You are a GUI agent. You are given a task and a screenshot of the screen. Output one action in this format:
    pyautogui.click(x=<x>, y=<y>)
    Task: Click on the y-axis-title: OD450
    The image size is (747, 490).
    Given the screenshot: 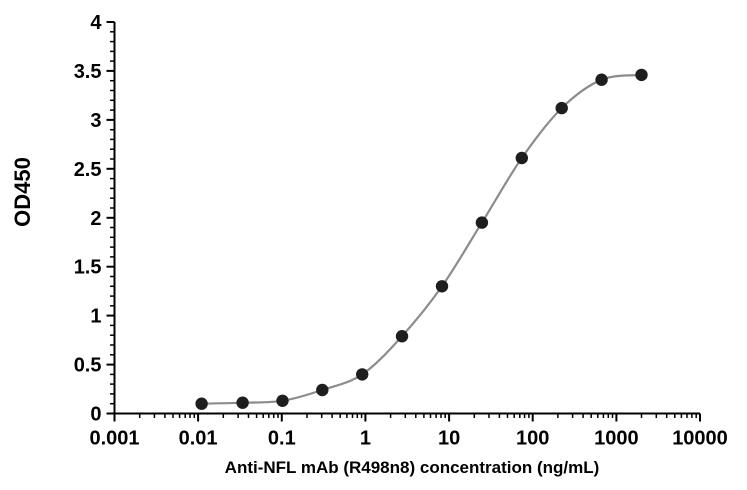 What is the action you would take?
    pyautogui.click(x=22, y=192)
    